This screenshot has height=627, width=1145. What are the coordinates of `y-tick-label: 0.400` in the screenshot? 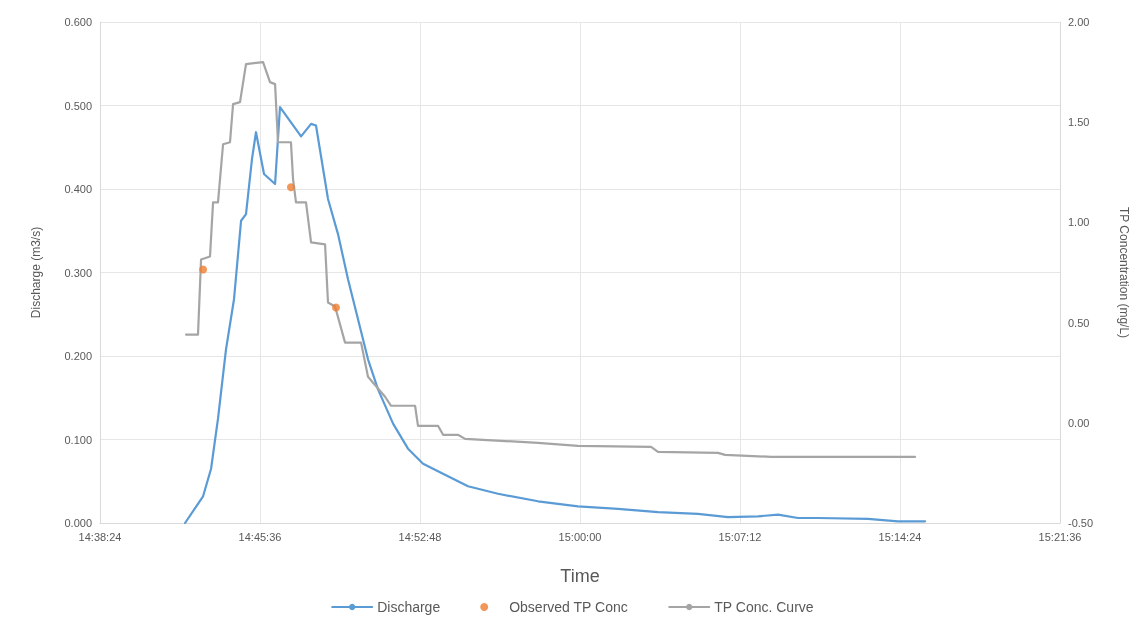 It's located at (78, 189).